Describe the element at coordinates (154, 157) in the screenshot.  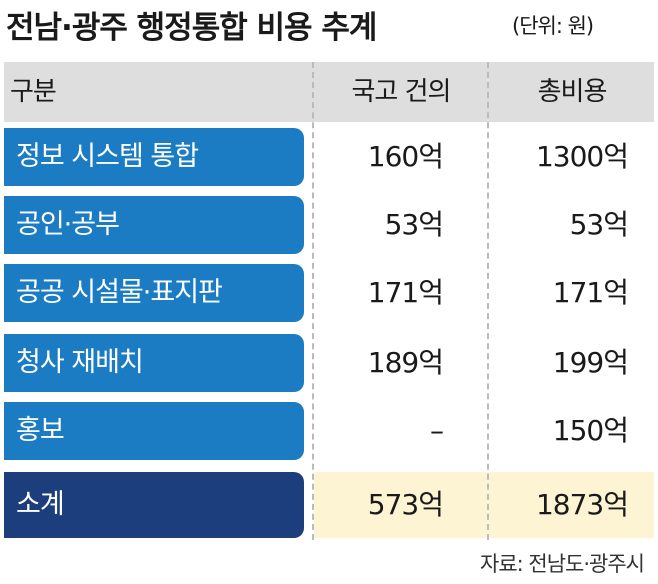
I see `row-label: 정보 시스템 통합` at that location.